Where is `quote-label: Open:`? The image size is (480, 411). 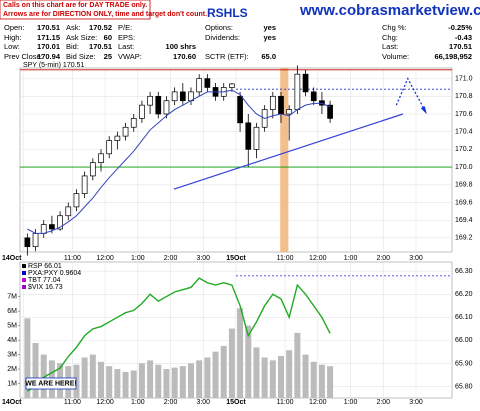
quote-label: Open: is located at coordinates (14, 27).